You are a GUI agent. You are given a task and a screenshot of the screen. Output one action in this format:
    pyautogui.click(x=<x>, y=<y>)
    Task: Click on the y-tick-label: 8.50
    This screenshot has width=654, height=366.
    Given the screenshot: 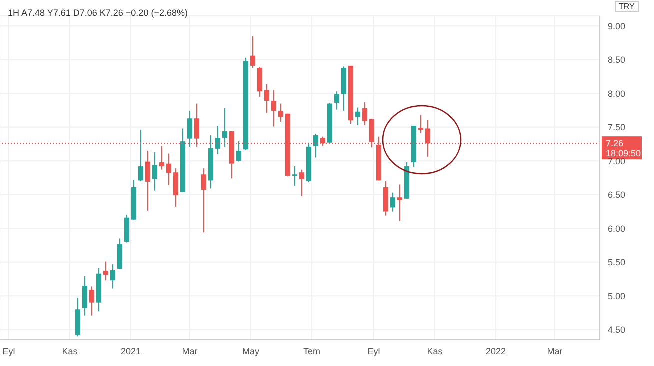 What is the action you would take?
    pyautogui.click(x=617, y=60)
    